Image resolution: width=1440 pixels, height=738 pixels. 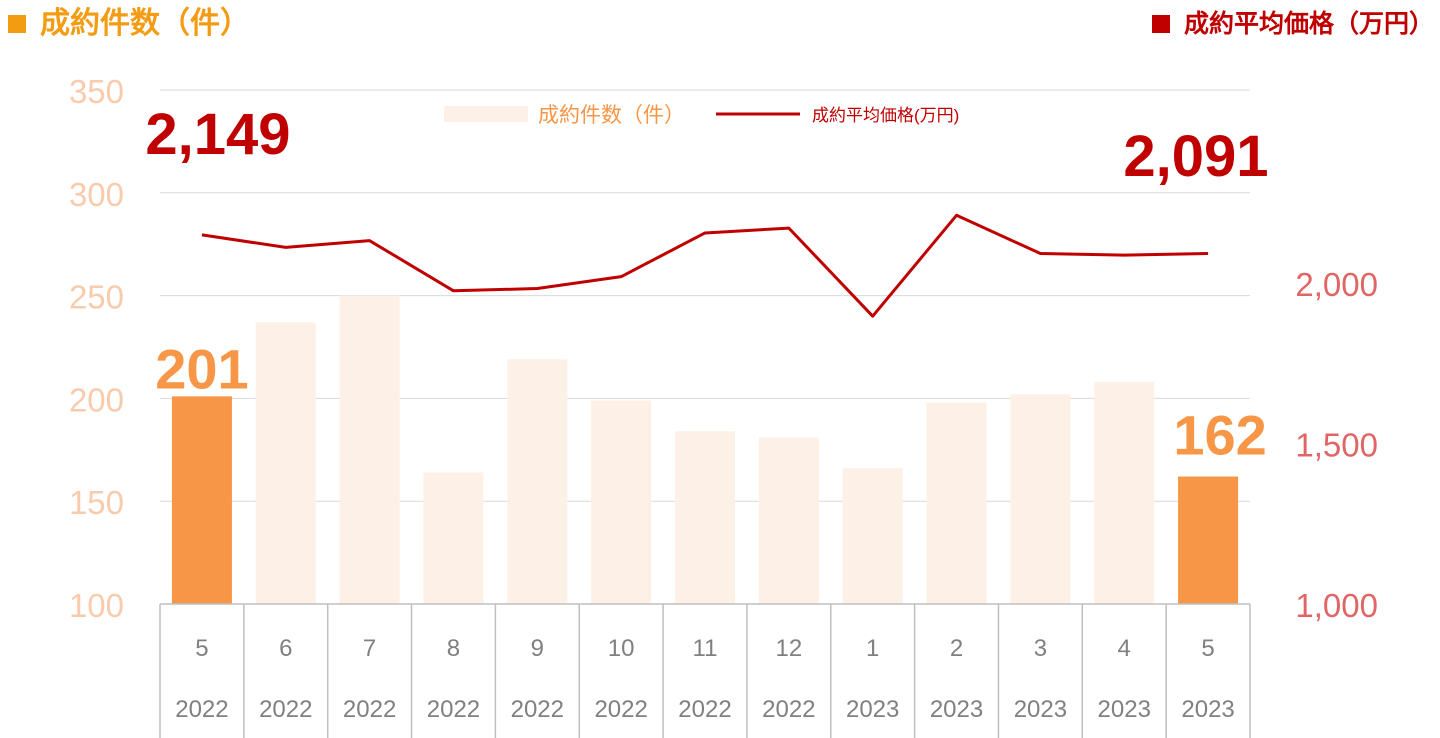 What do you see at coordinates (705, 265) in the screenshot?
I see `price-line` at bounding box center [705, 265].